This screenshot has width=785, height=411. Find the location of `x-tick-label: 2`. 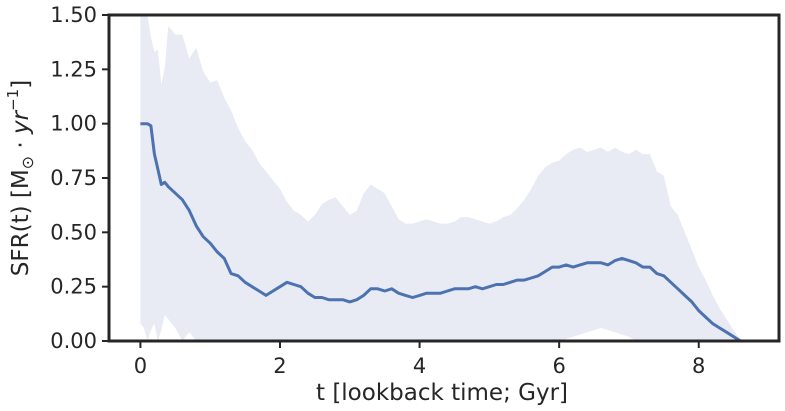

x-tick-label: 2 is located at coordinates (279, 366).